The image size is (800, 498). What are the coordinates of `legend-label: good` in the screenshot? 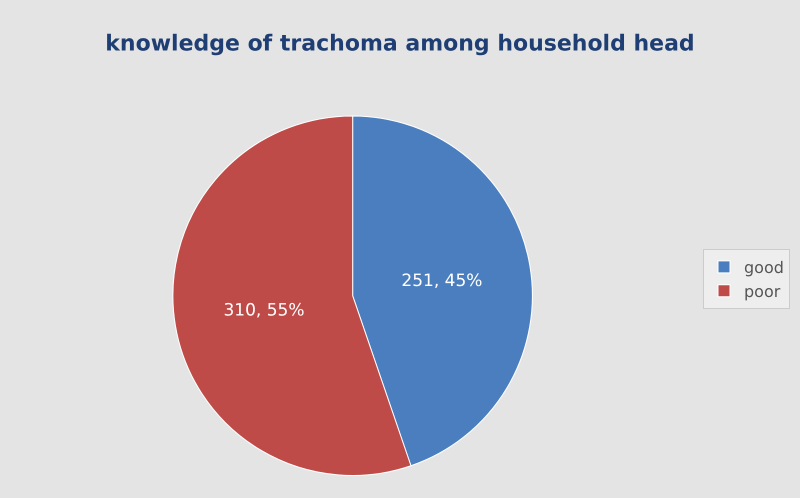 It's located at (764, 268).